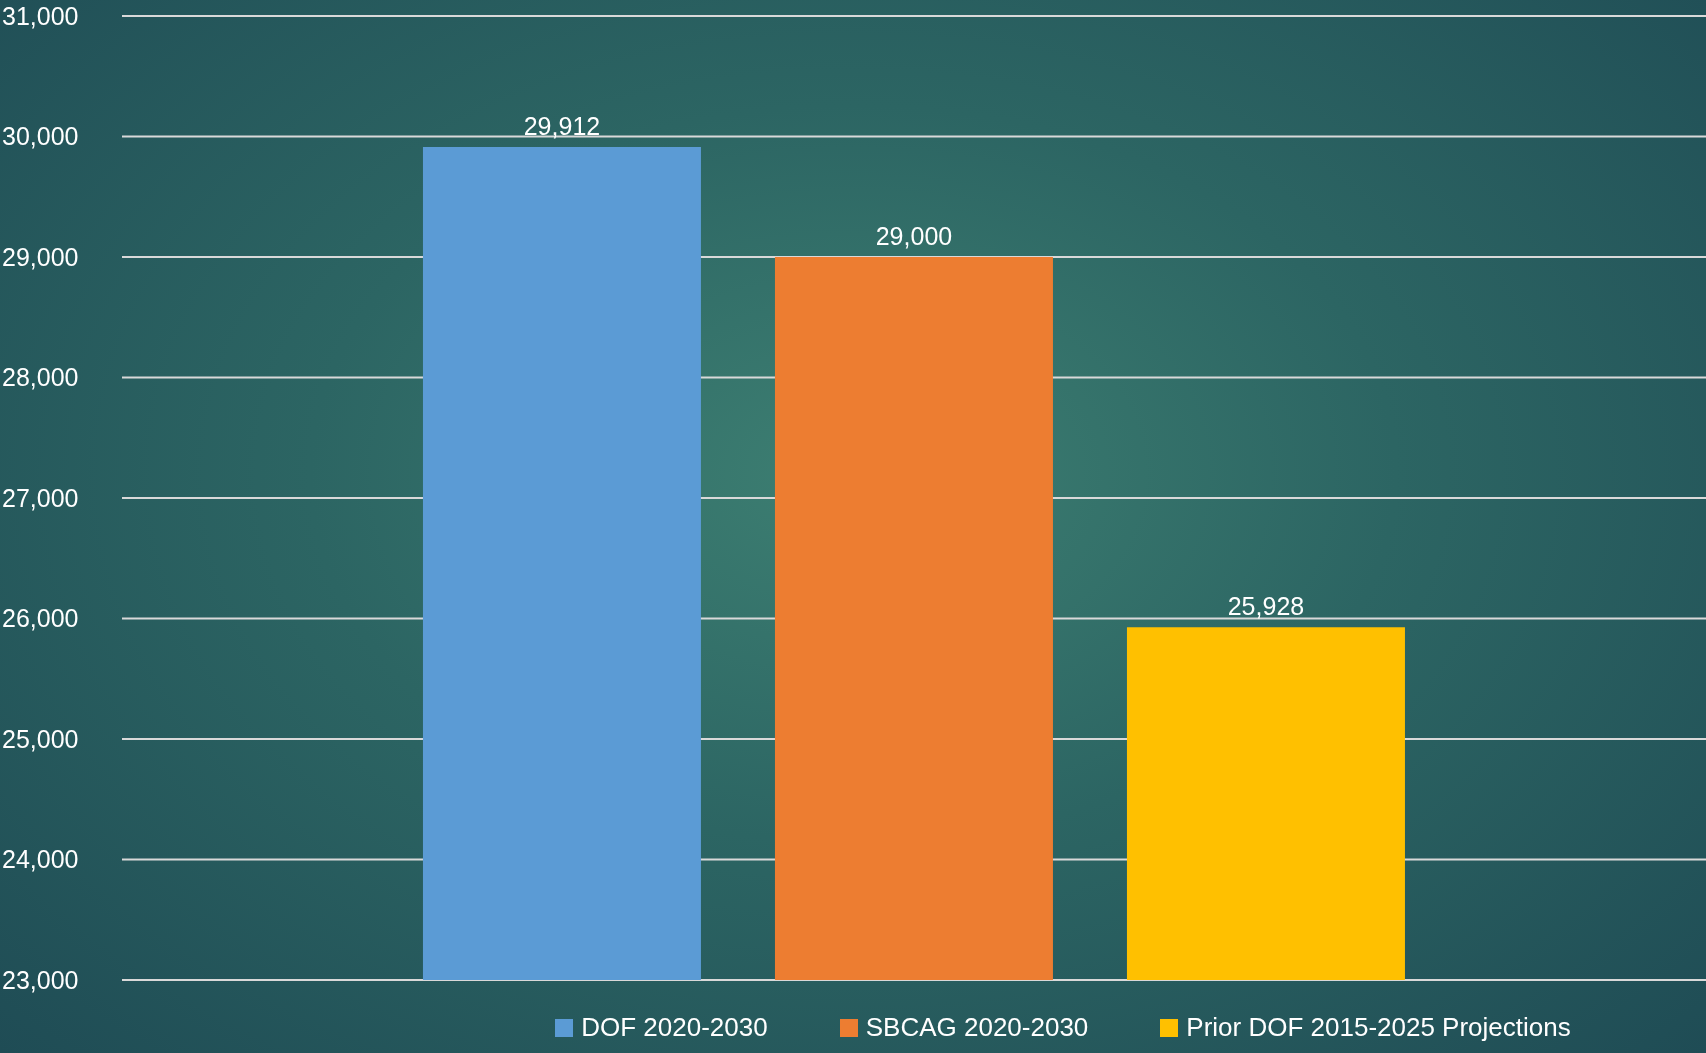 The height and width of the screenshot is (1053, 1706). Describe the element at coordinates (40, 738) in the screenshot. I see `y-tick-label: 25,000` at that location.